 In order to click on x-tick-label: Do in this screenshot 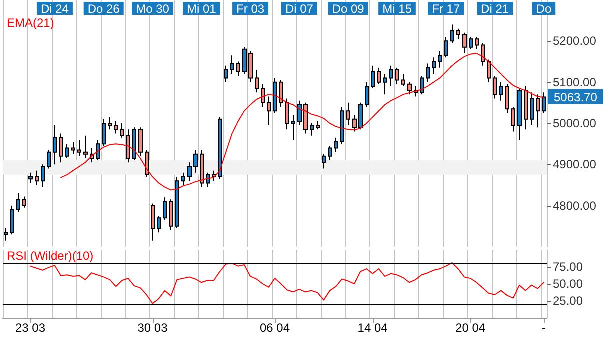, I will do `click(544, 9)`.